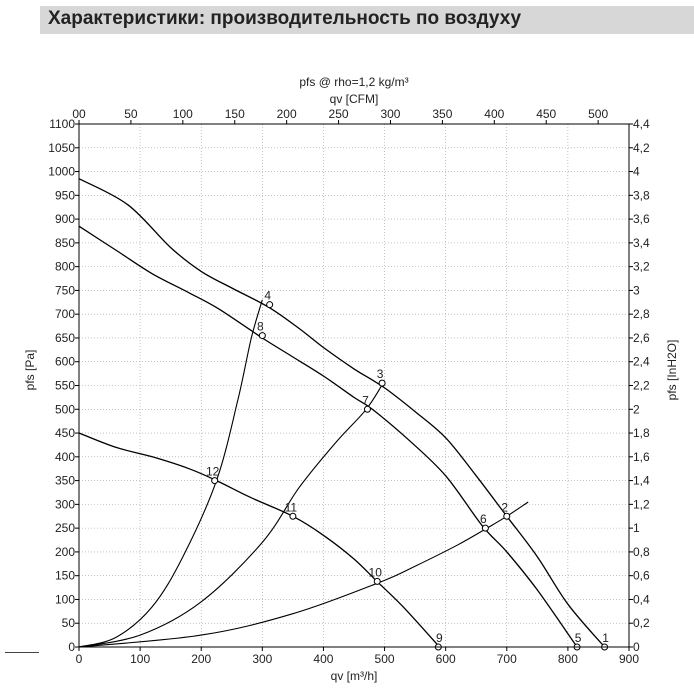 The width and height of the screenshot is (694, 689). Describe the element at coordinates (636, 647) in the screenshot. I see `y2-tick-label: 0` at that location.